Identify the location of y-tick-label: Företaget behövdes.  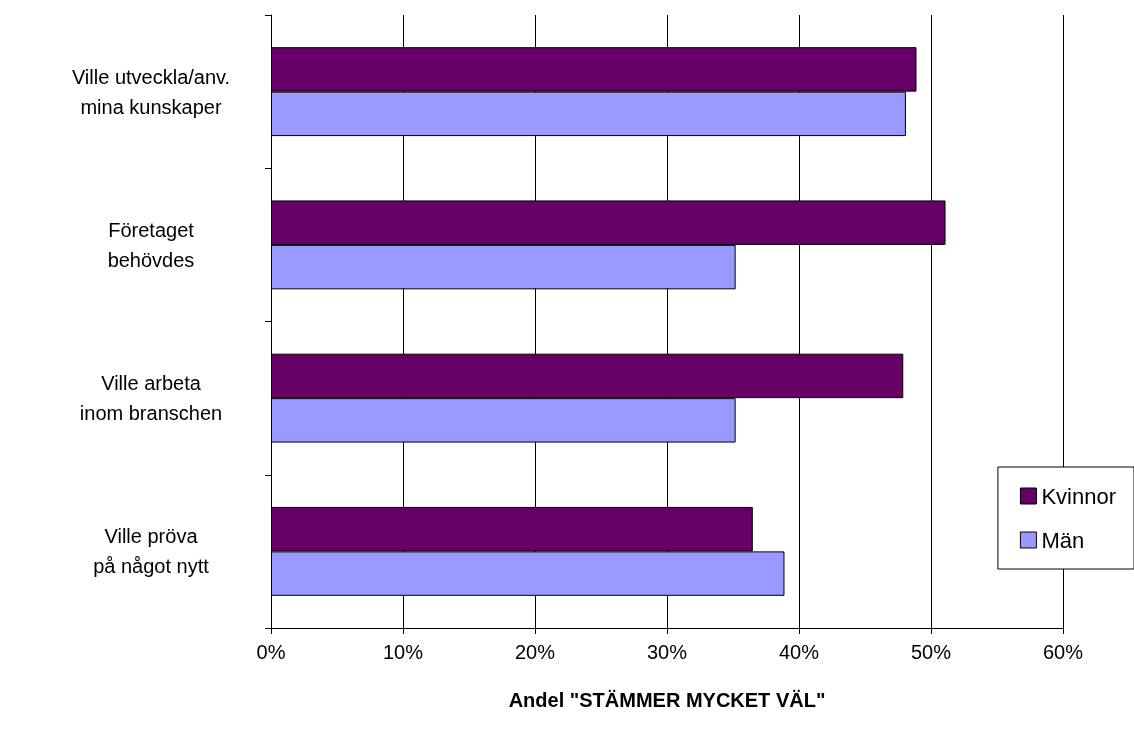
(151, 244).